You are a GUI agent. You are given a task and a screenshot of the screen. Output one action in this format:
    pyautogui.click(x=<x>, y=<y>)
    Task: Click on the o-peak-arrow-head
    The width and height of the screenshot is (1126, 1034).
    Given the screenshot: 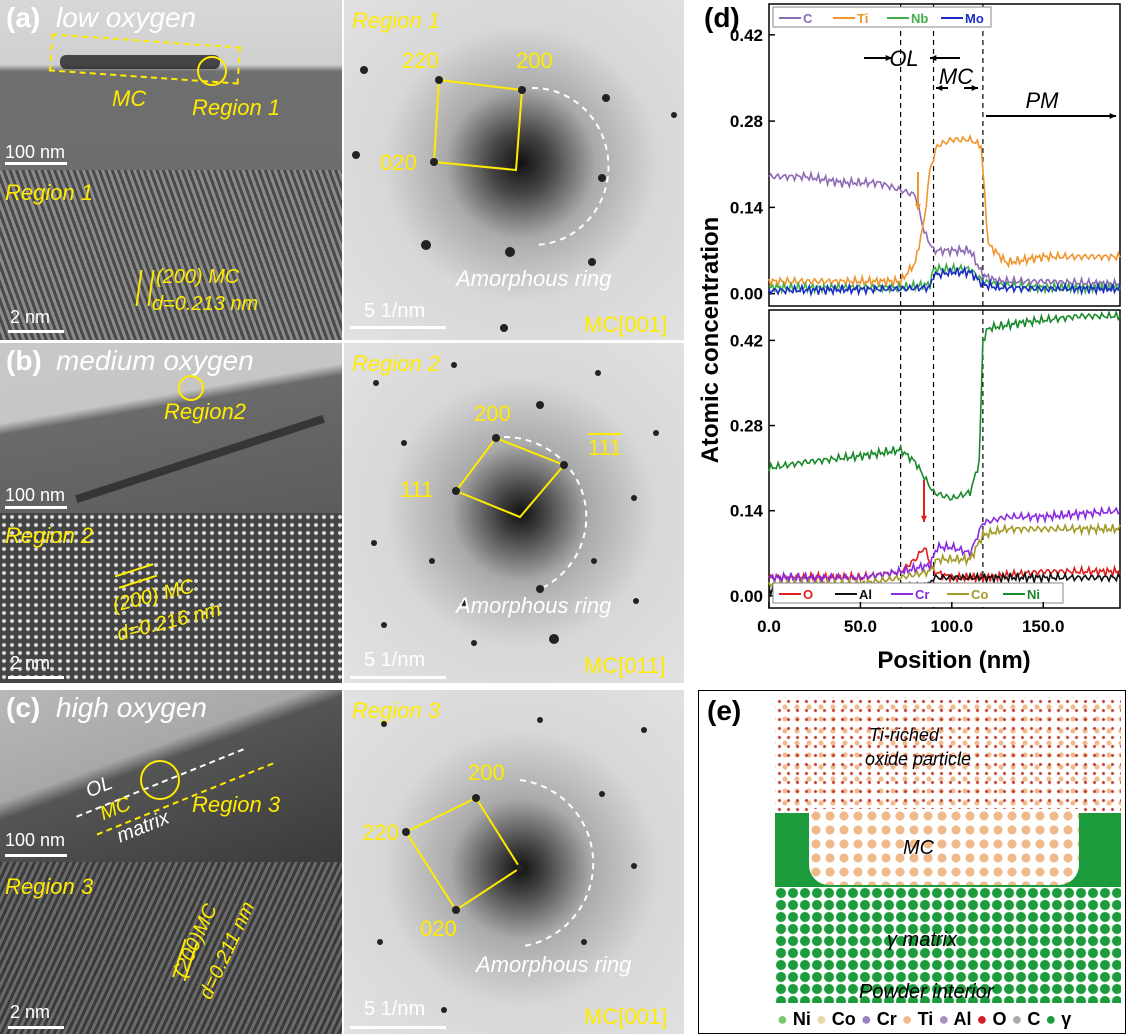 What is the action you would take?
    pyautogui.click(x=924, y=518)
    